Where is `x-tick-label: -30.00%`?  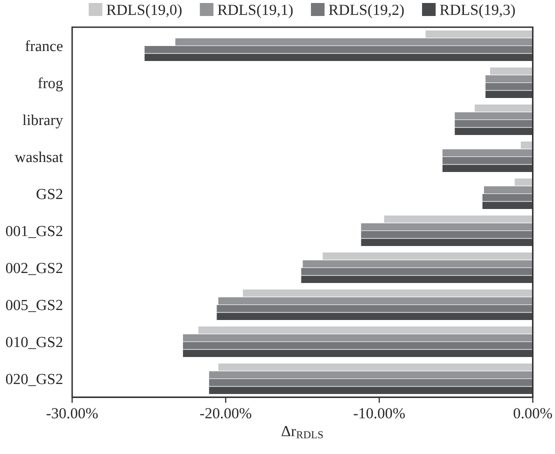 x-tick-label: -30.00% is located at coordinates (72, 413).